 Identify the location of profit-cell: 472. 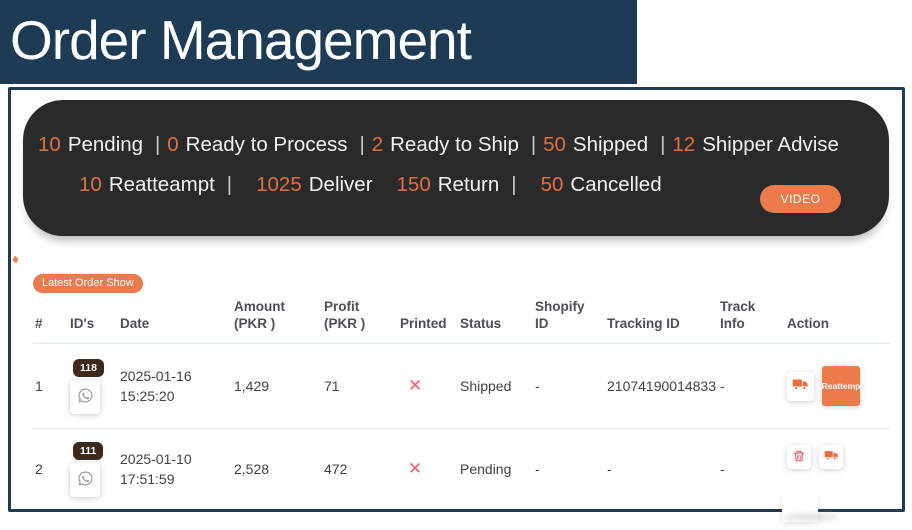
(336, 469).